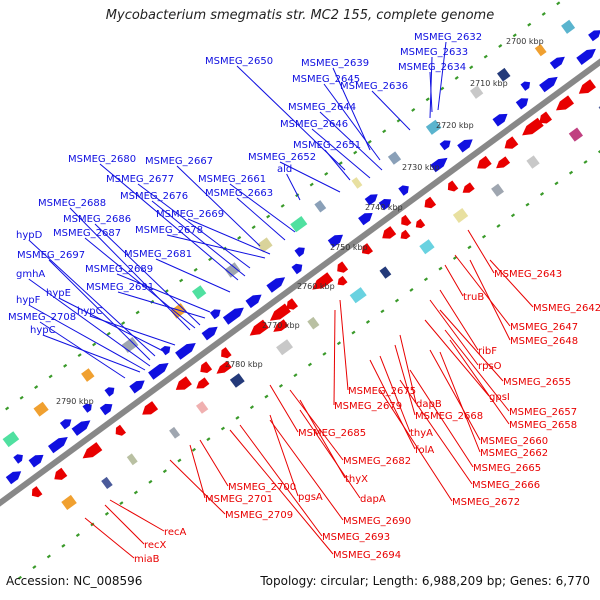 The image size is (600, 600). Describe the element at coordinates (259, 515) in the screenshot. I see `reverse-gene-label: MSMEG_2709` at that location.